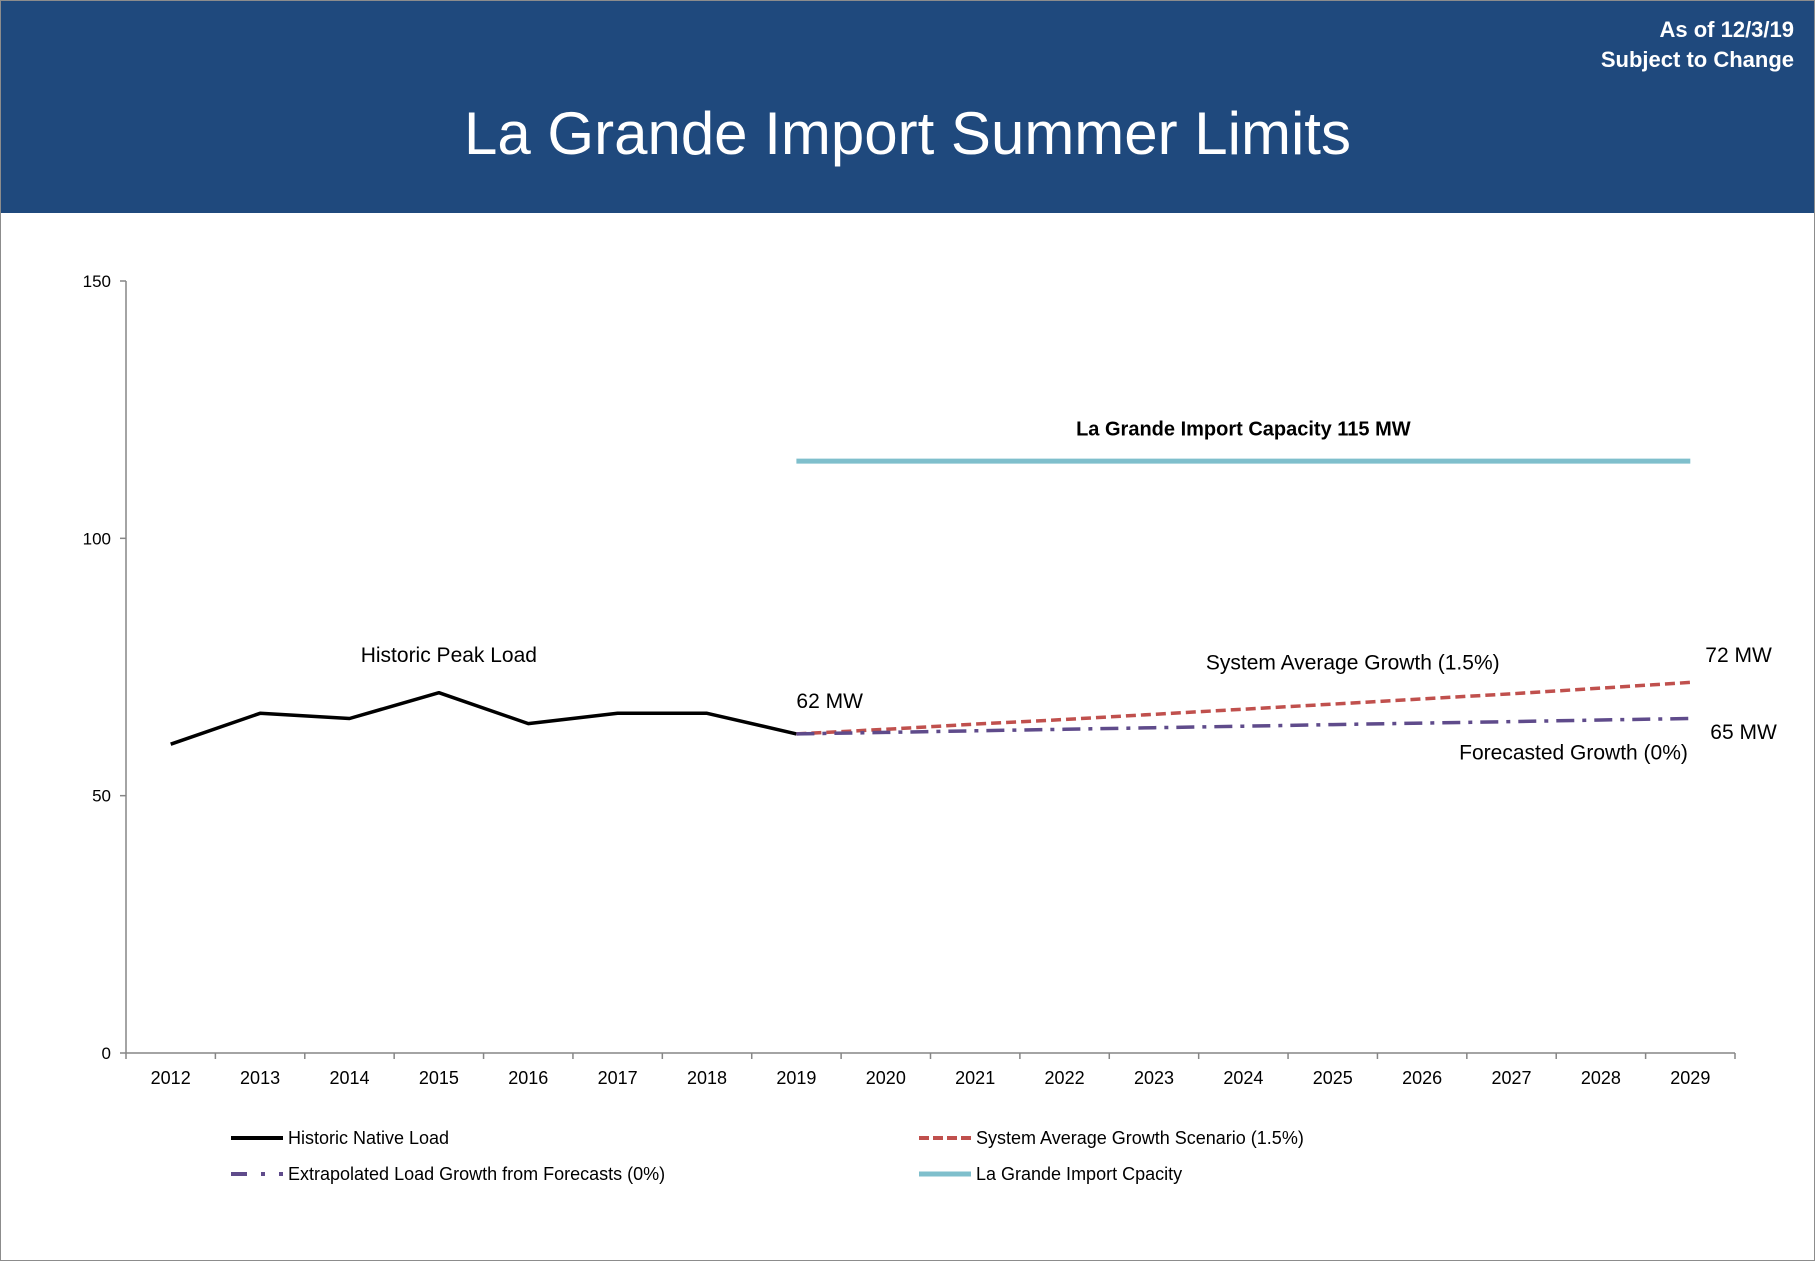  Describe the element at coordinates (1738, 655) in the screenshot. I see `annotation-label: 72 MW` at that location.